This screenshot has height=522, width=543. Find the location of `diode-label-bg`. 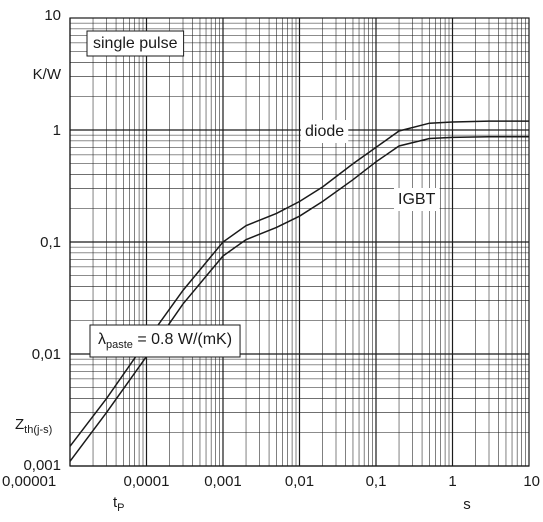

diode-label-bg is located at coordinates (325, 131).